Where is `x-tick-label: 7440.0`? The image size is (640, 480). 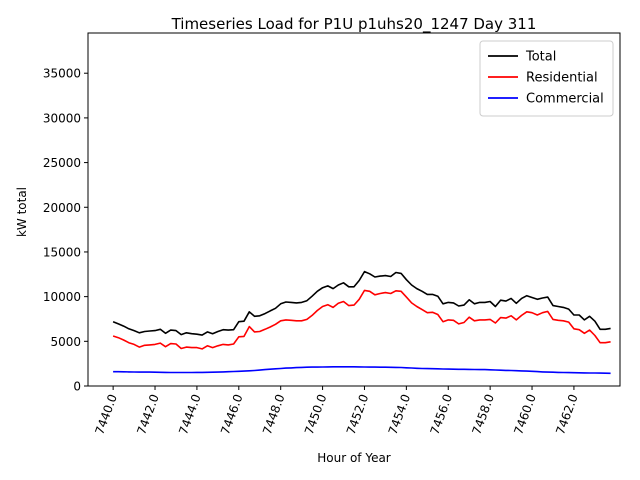 x-tick-label: 7440.0 is located at coordinates (106, 414).